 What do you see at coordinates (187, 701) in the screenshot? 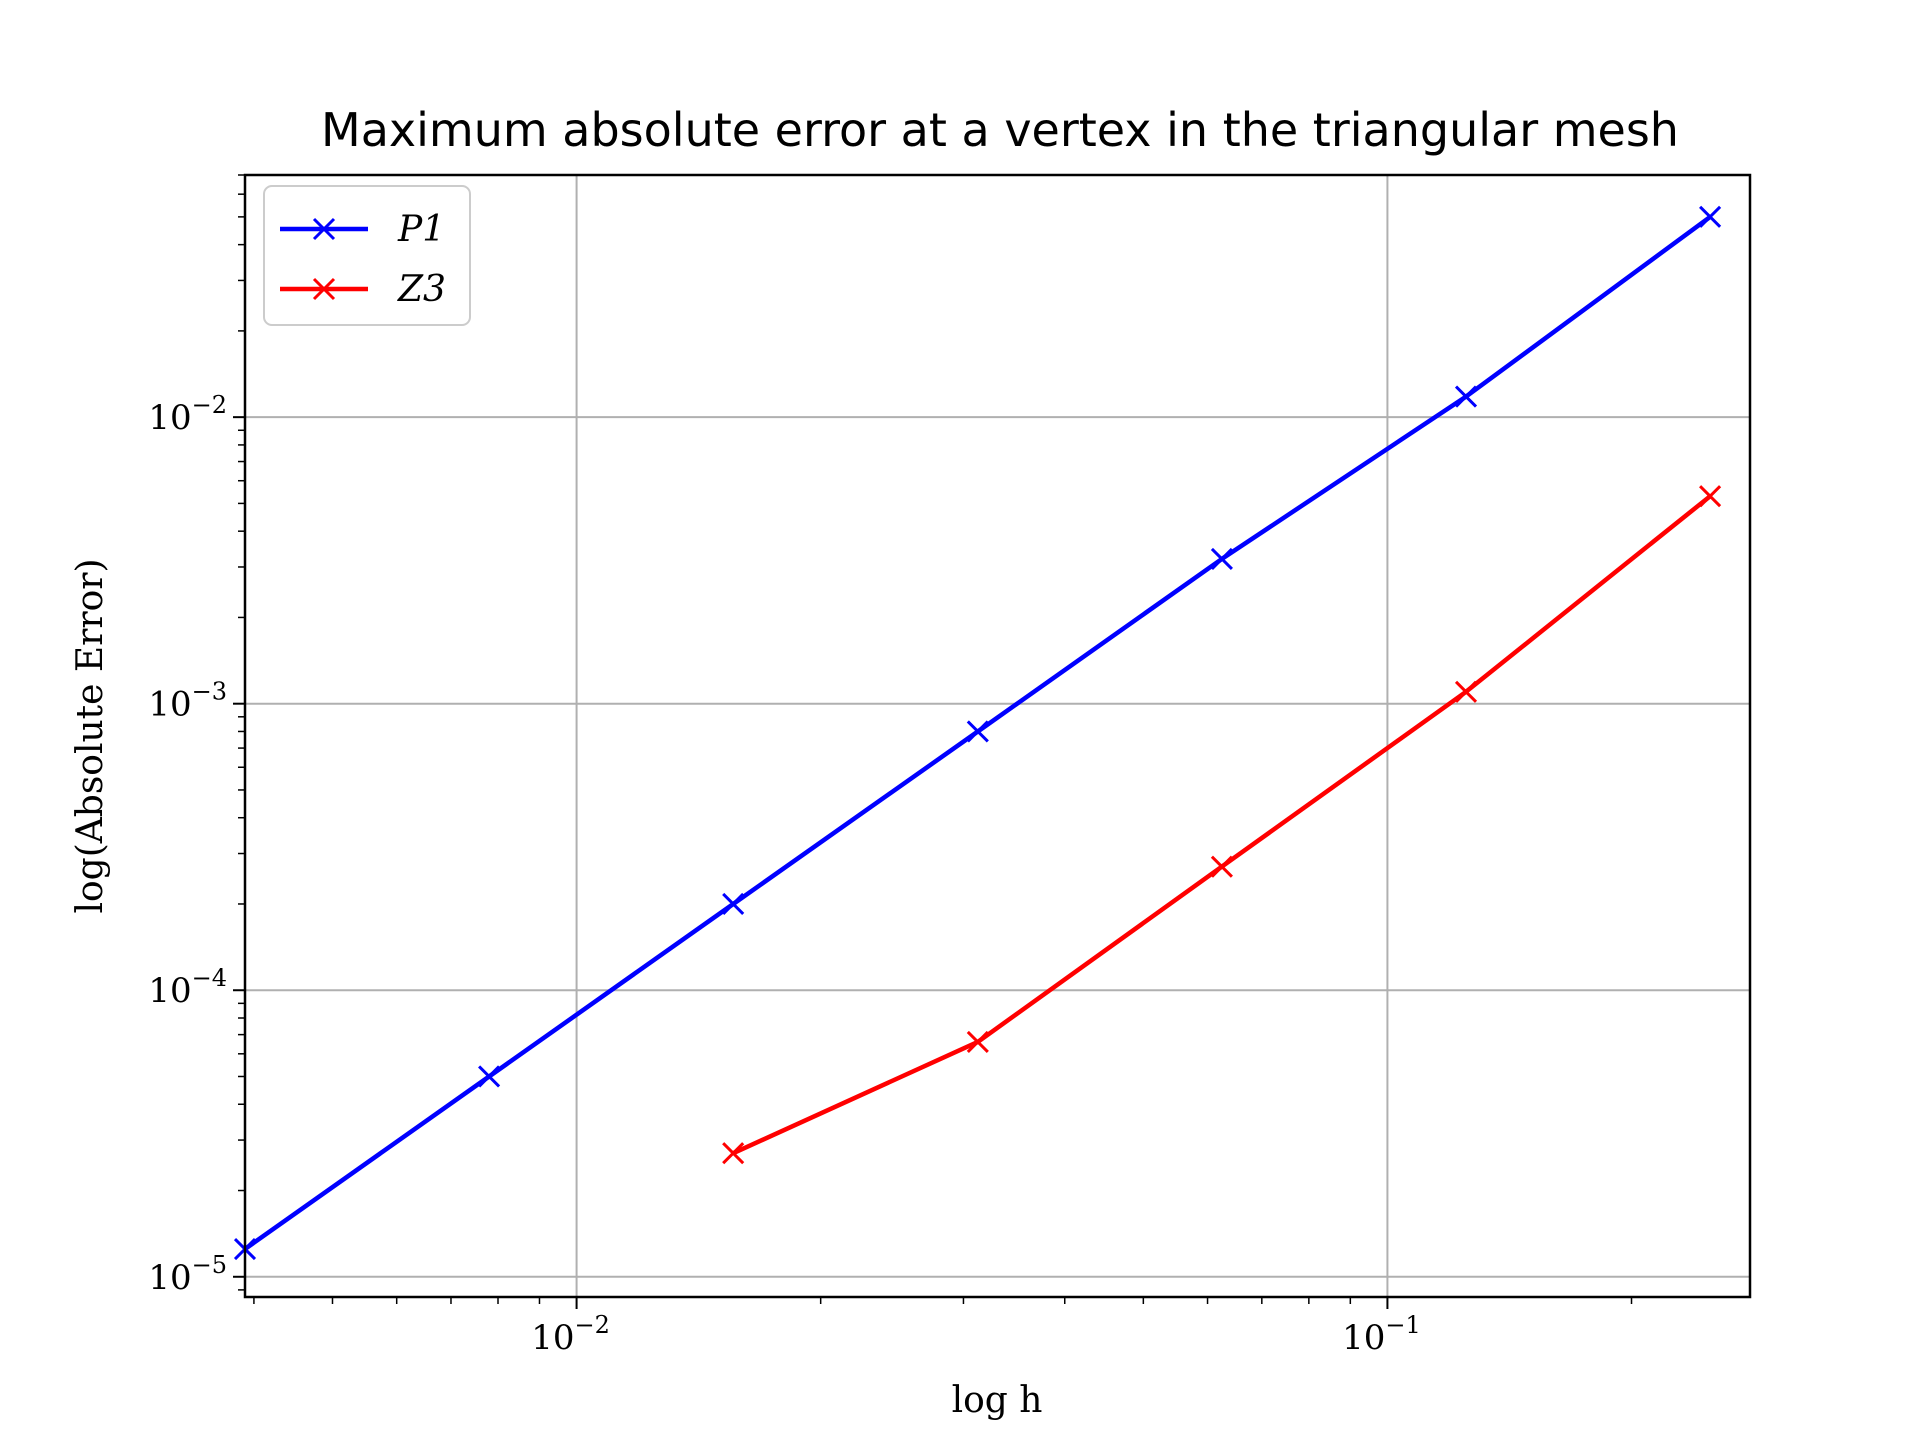
I see `y-tick-label: 10⁻³` at bounding box center [187, 701].